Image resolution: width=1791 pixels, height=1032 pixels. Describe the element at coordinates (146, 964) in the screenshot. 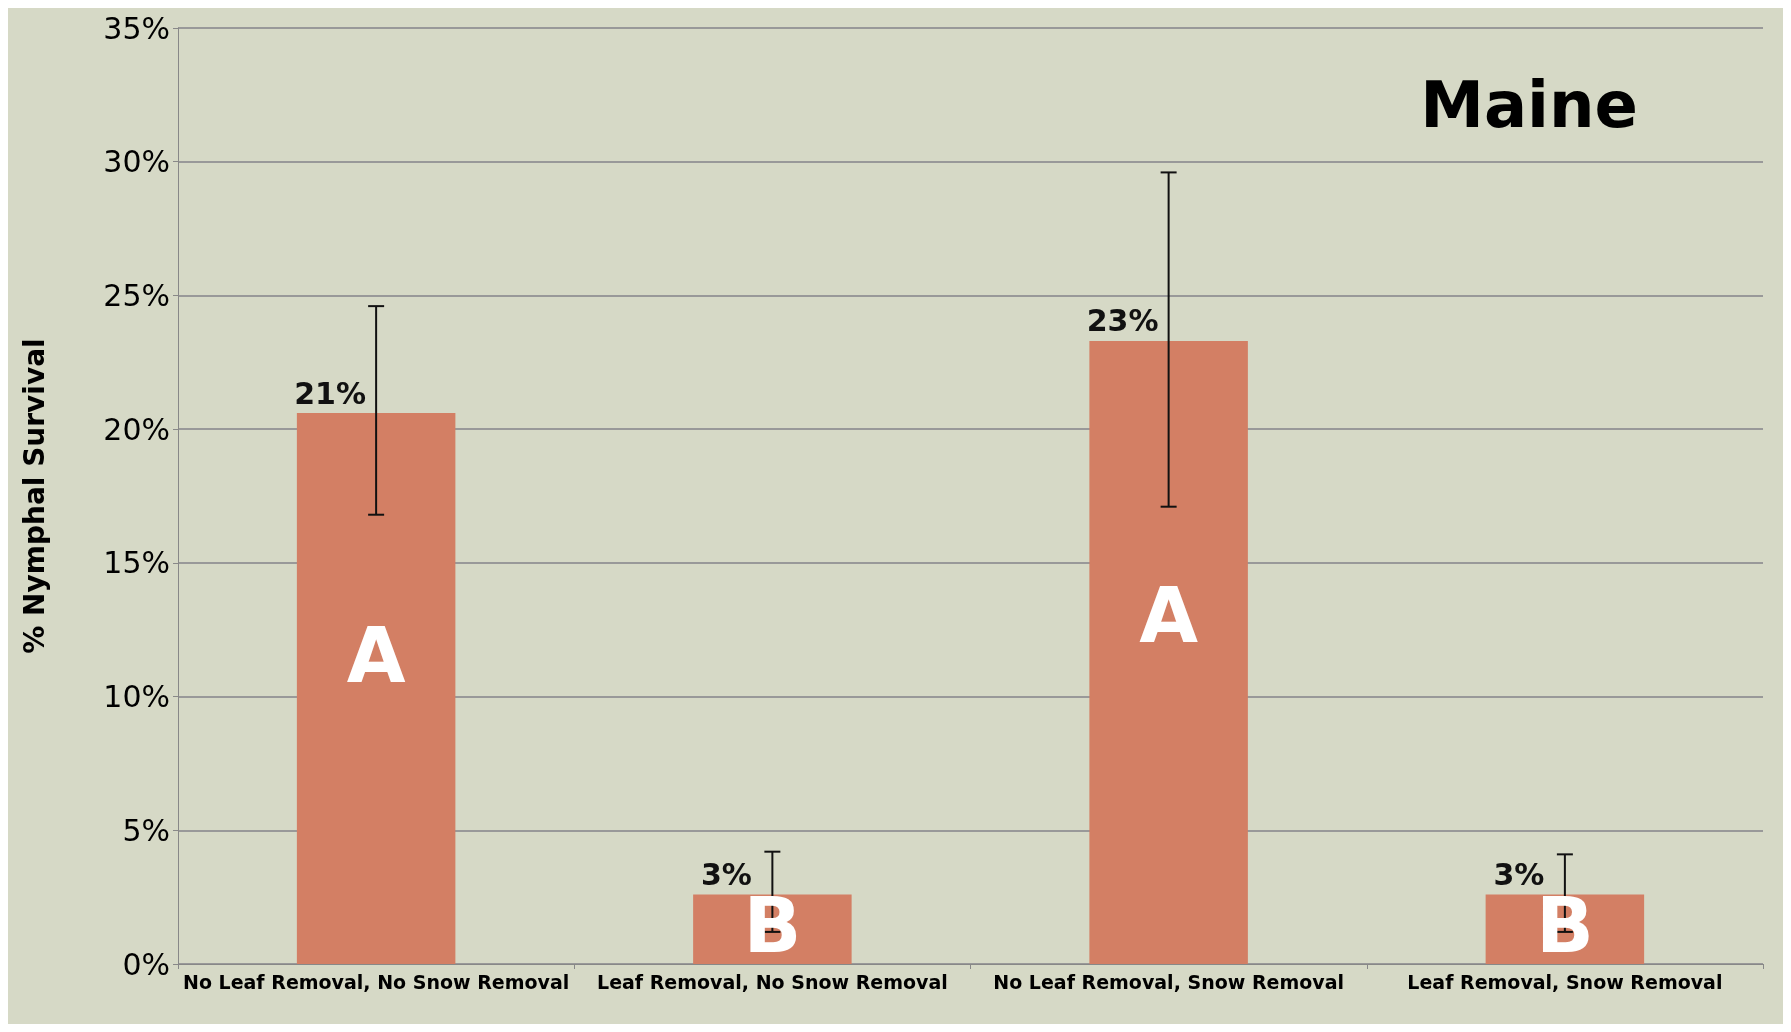

I see `y-tick-label: 0%` at that location.